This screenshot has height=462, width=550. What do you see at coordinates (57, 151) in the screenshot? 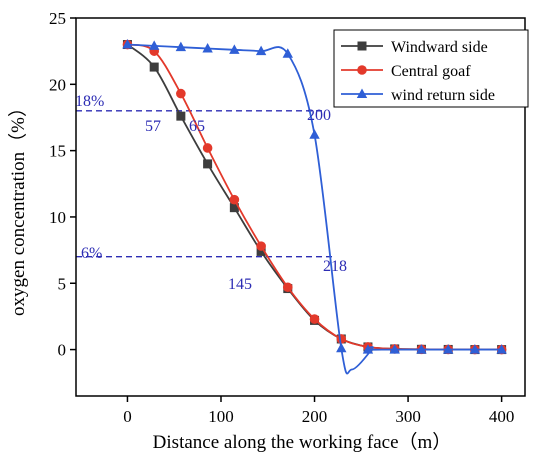
I see `y-tick-label: 15` at bounding box center [57, 151].